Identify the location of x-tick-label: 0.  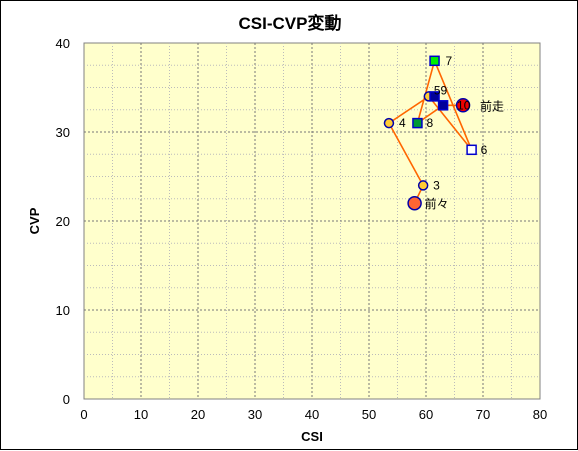
(83, 414).